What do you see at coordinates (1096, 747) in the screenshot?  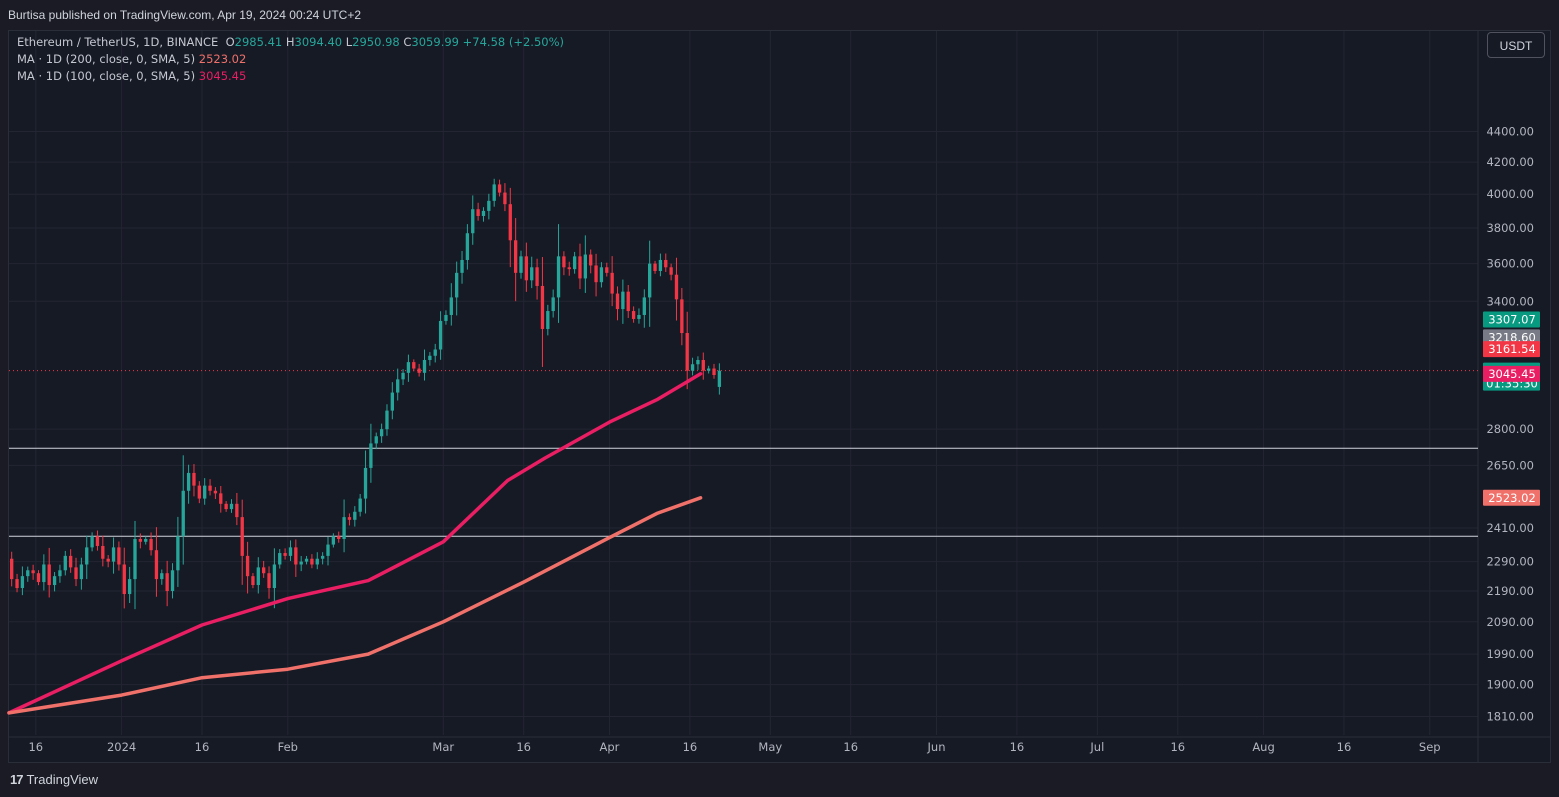 I see `x-tick-label: Jul` at bounding box center [1096, 747].